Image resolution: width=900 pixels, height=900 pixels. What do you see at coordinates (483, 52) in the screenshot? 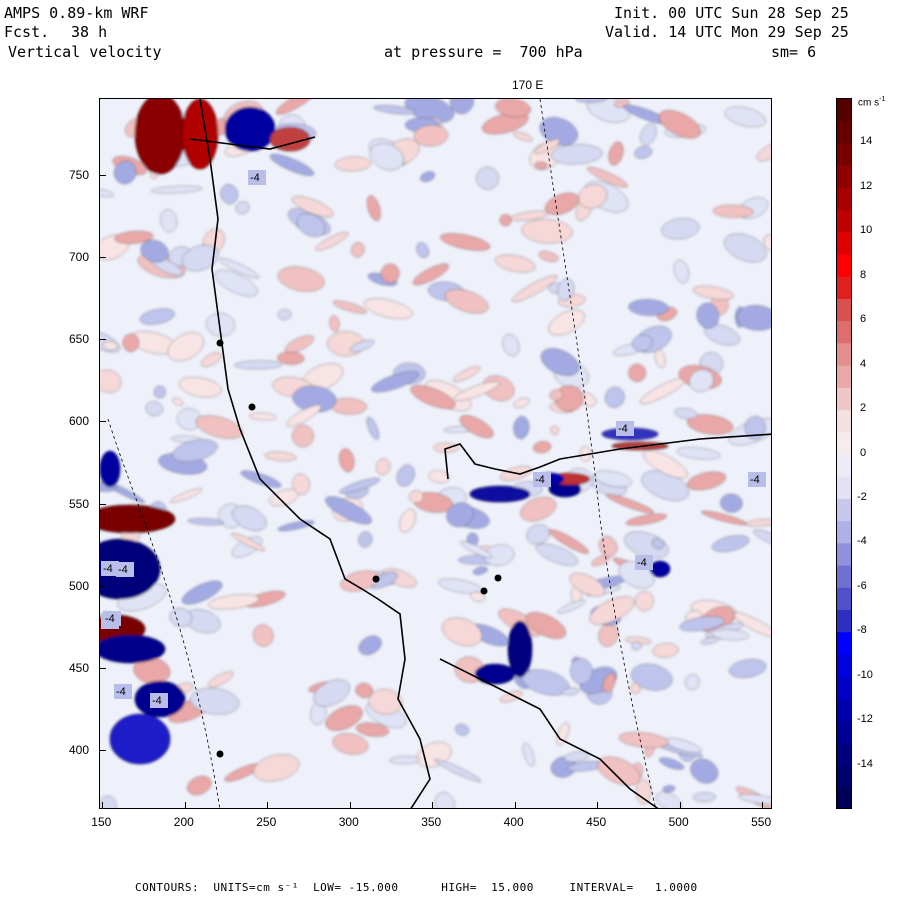
I see `pressure-level: at pressure = 700 hPa` at bounding box center [483, 52].